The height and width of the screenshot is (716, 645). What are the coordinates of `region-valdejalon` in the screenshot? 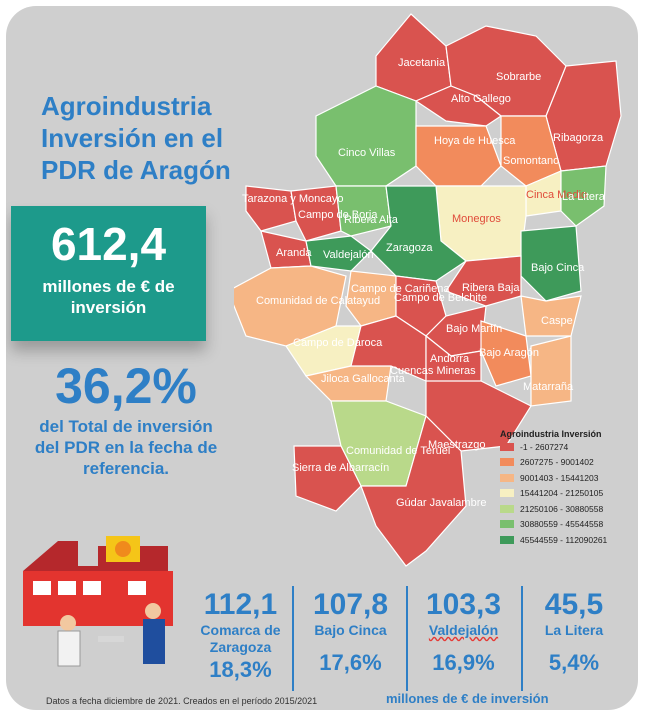 It's located at (338, 253).